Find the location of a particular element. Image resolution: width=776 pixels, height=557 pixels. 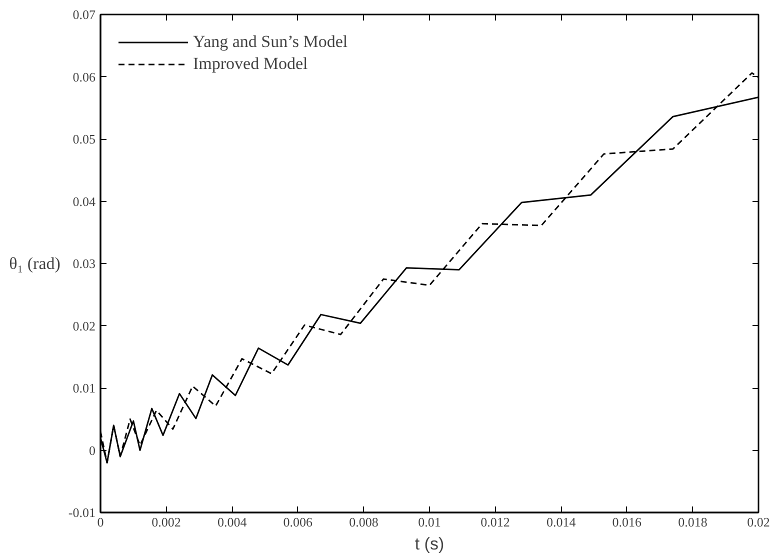

legend-label: Improved Model is located at coordinates (250, 64).